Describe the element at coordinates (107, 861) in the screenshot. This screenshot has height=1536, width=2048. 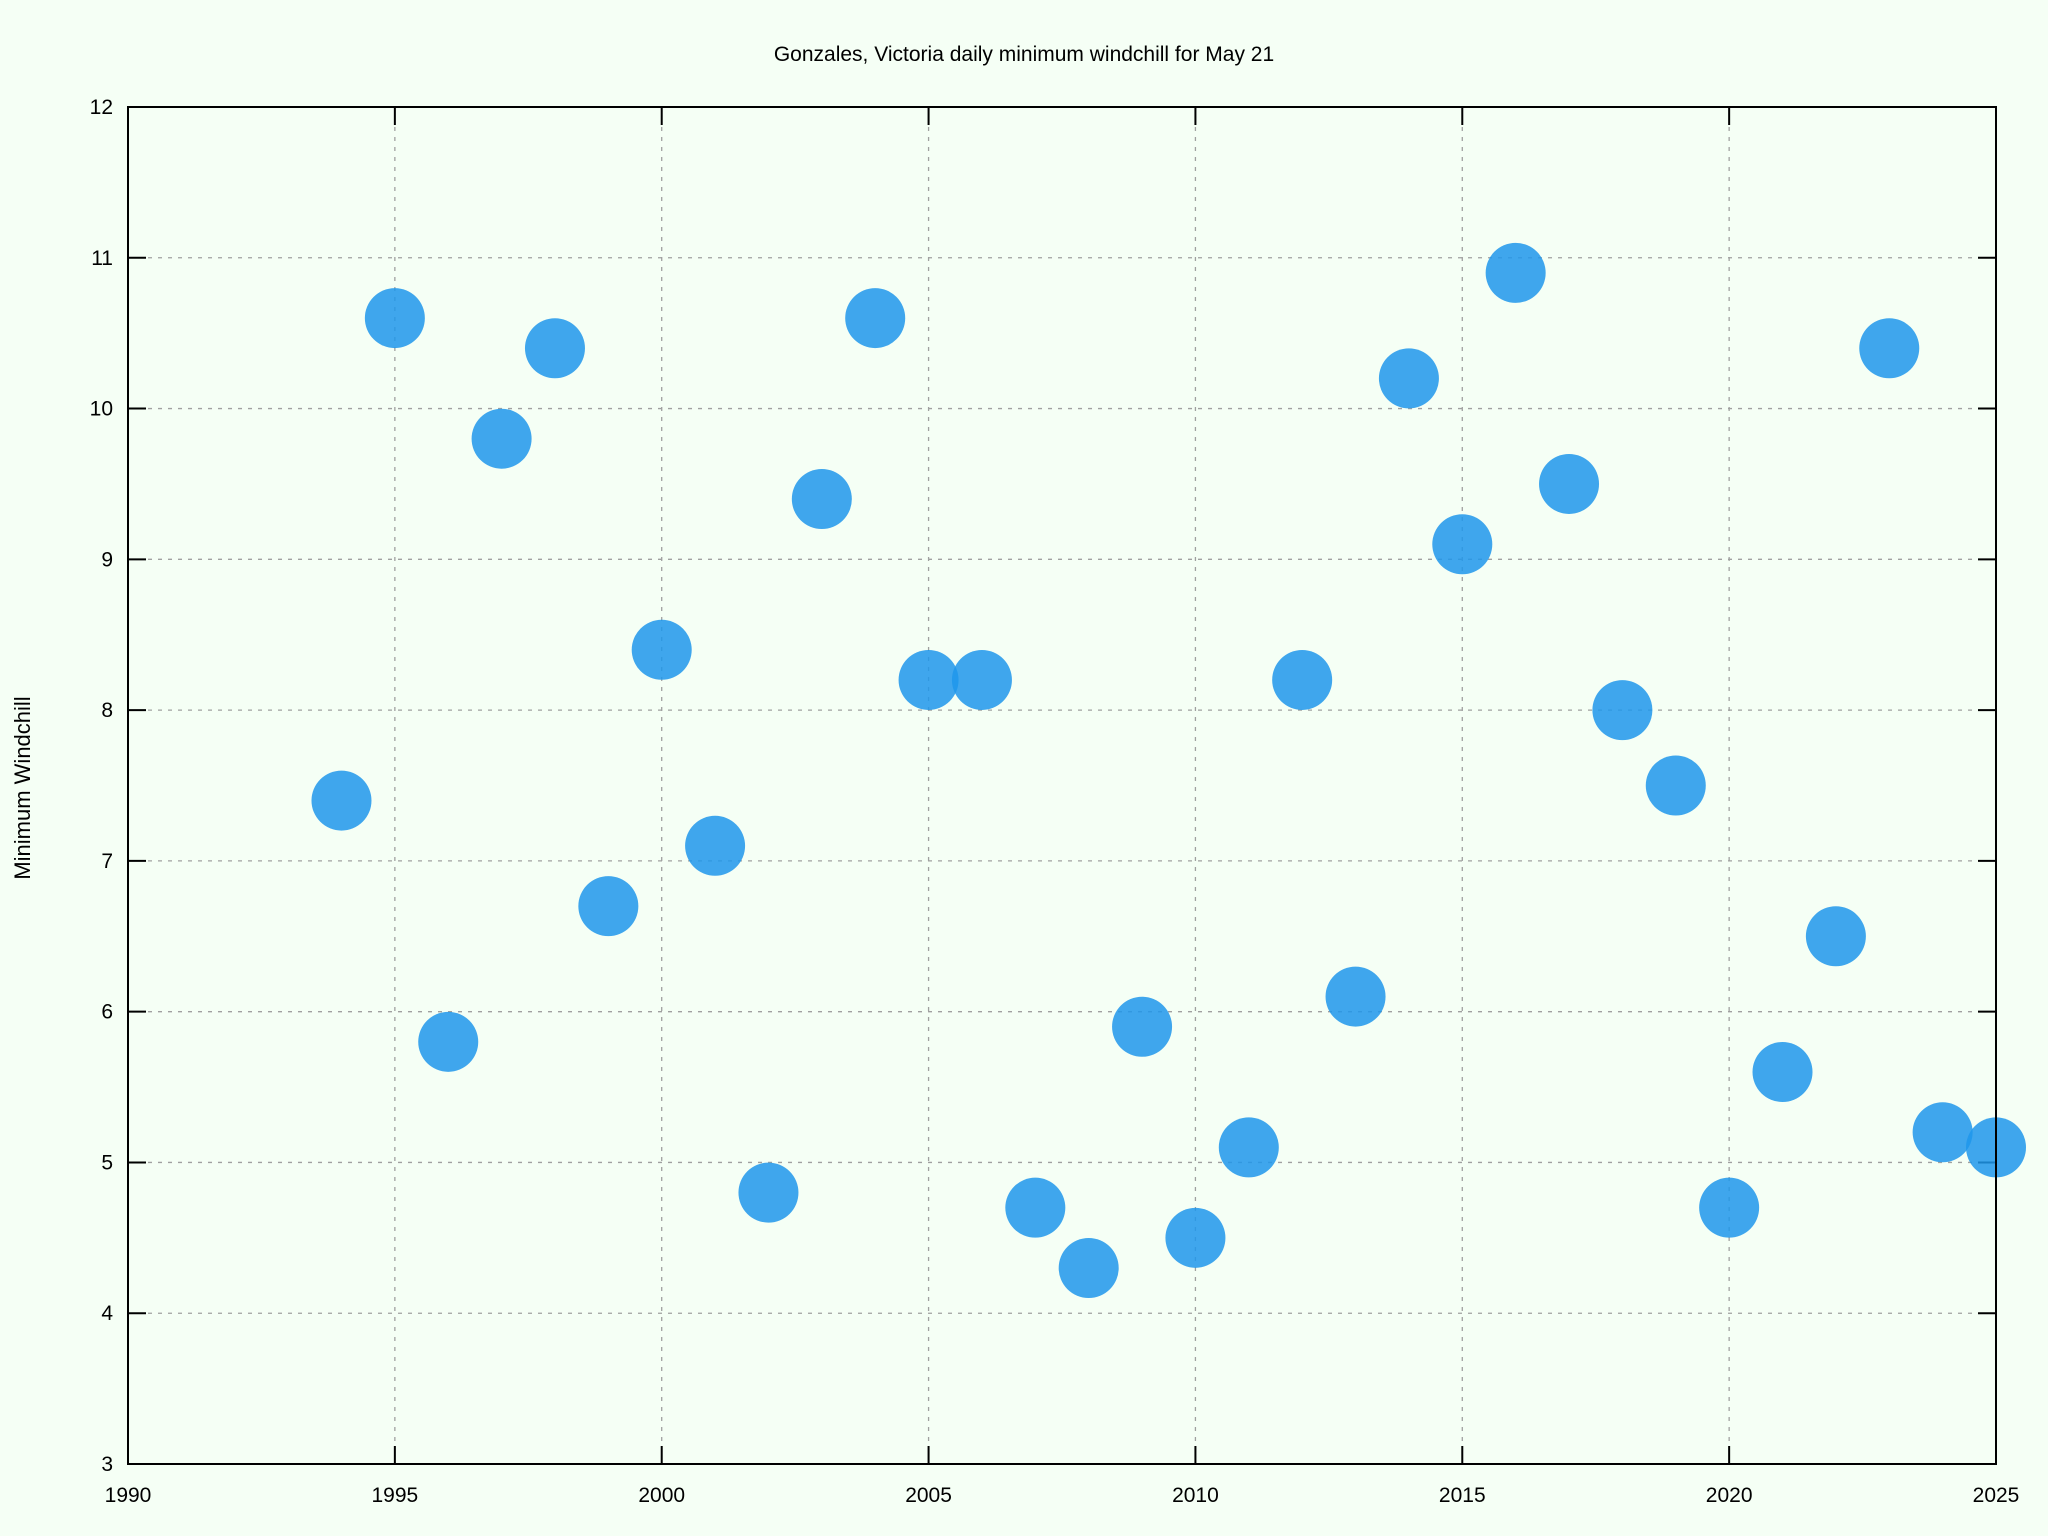
I see `y-tick-label: 7` at that location.